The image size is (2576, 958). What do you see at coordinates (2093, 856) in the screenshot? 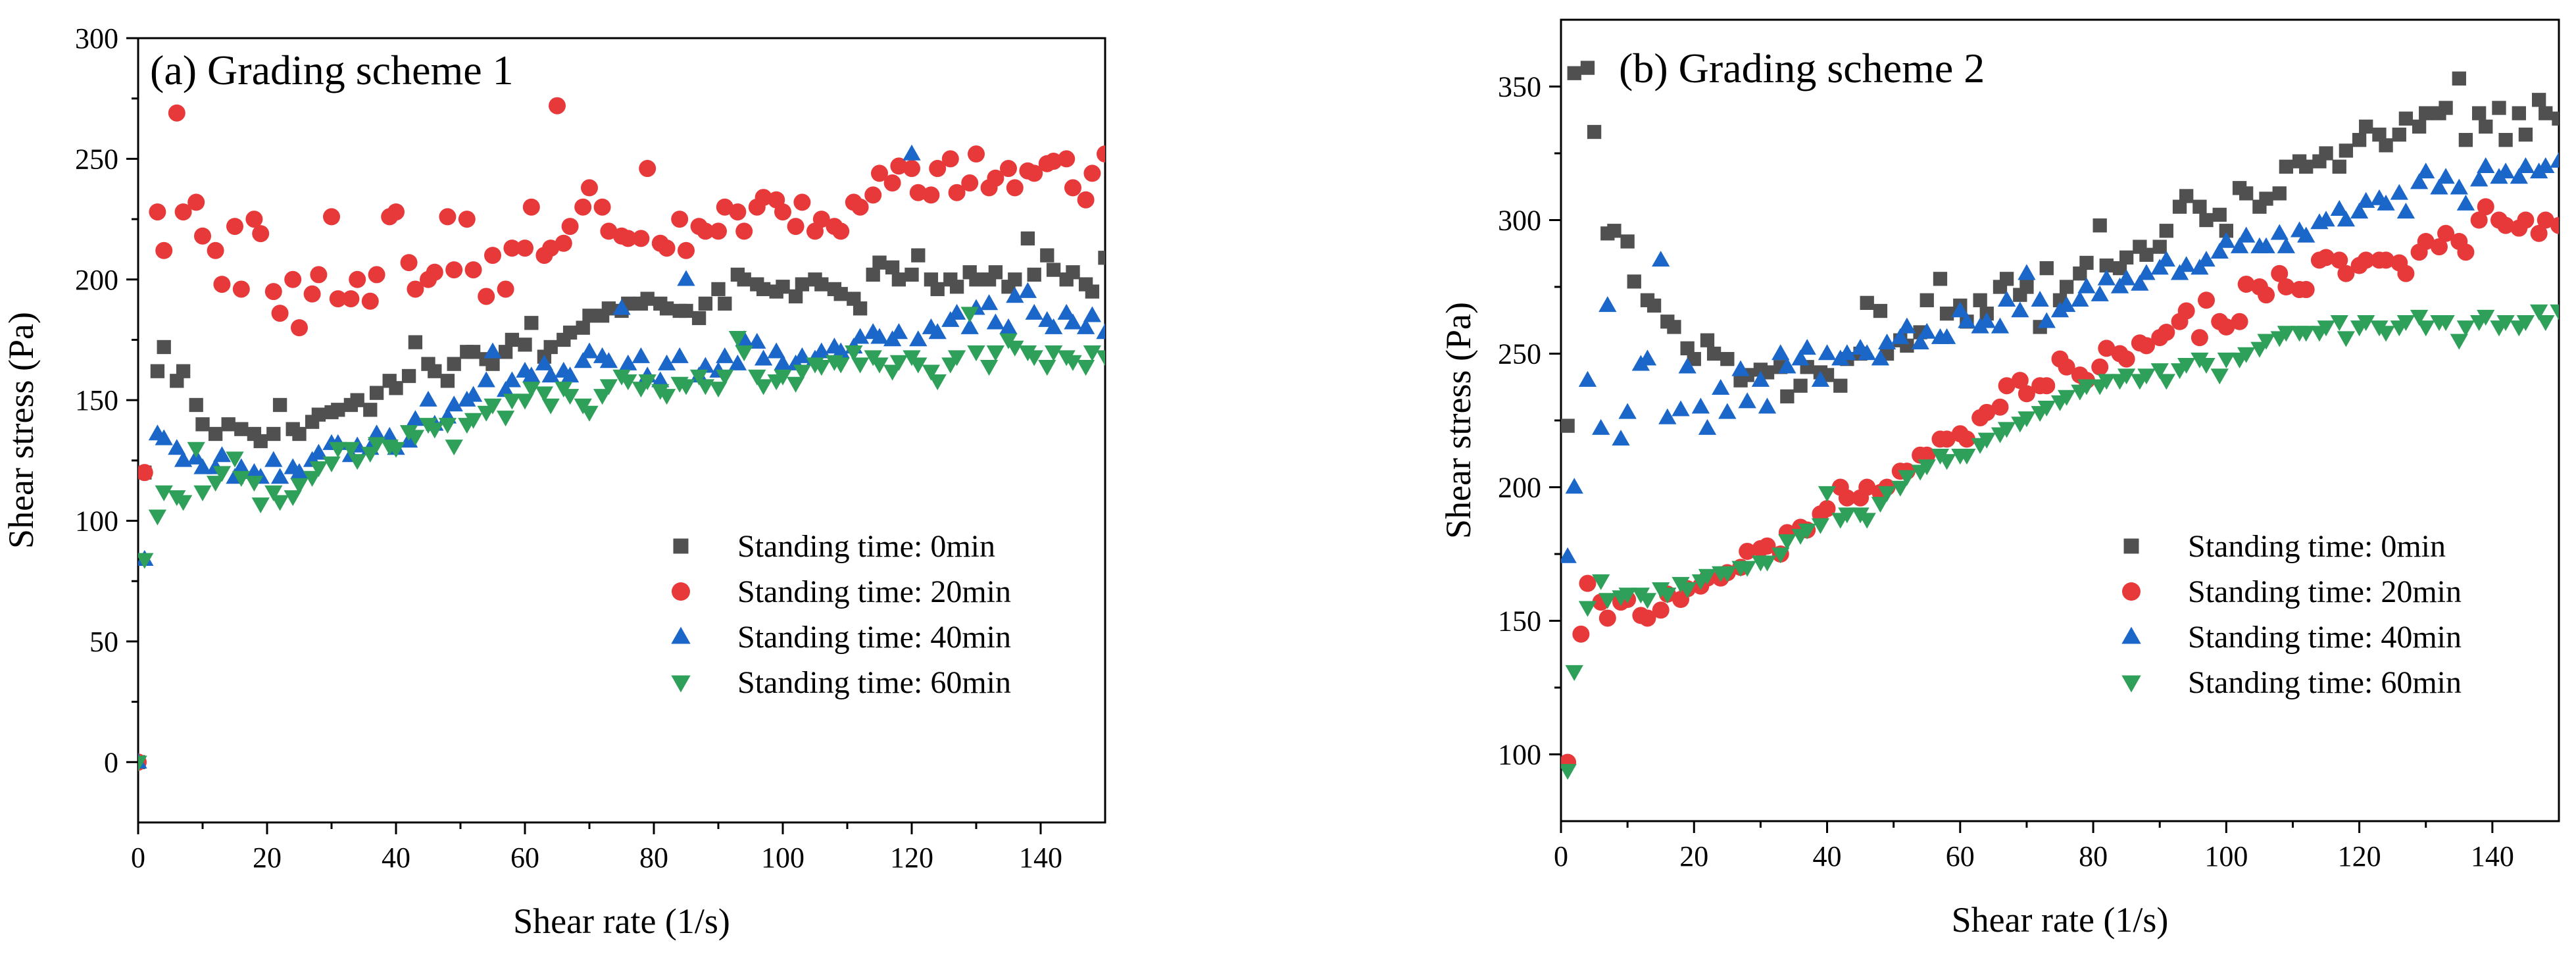
I see `b-x-tick-label: 80` at bounding box center [2093, 856].